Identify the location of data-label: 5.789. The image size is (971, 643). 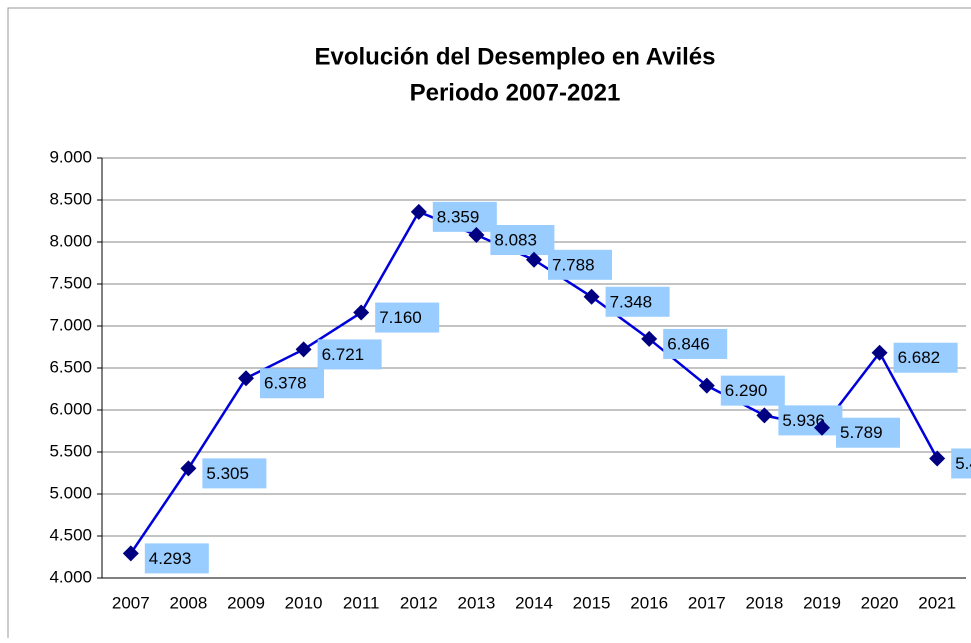
(861, 432).